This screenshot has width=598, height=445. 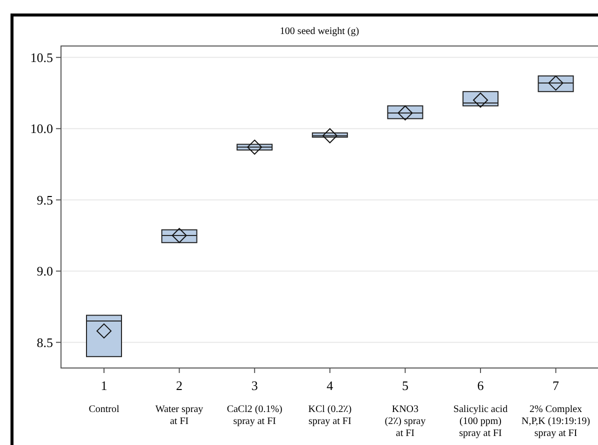 What do you see at coordinates (44, 342) in the screenshot?
I see `y-tick-label: 8.5` at bounding box center [44, 342].